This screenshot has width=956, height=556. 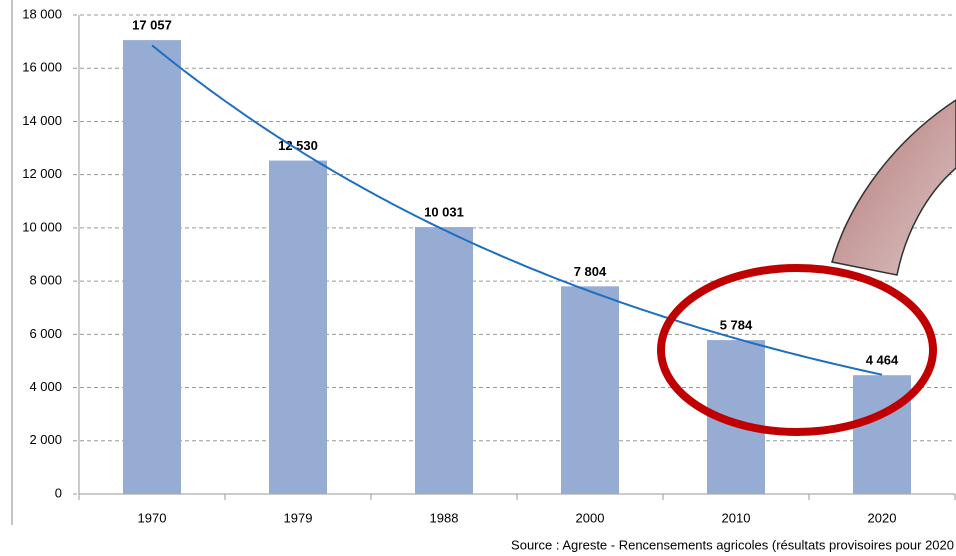 What do you see at coordinates (736, 517) in the screenshot?
I see `x-tick-label: 2010` at bounding box center [736, 517].